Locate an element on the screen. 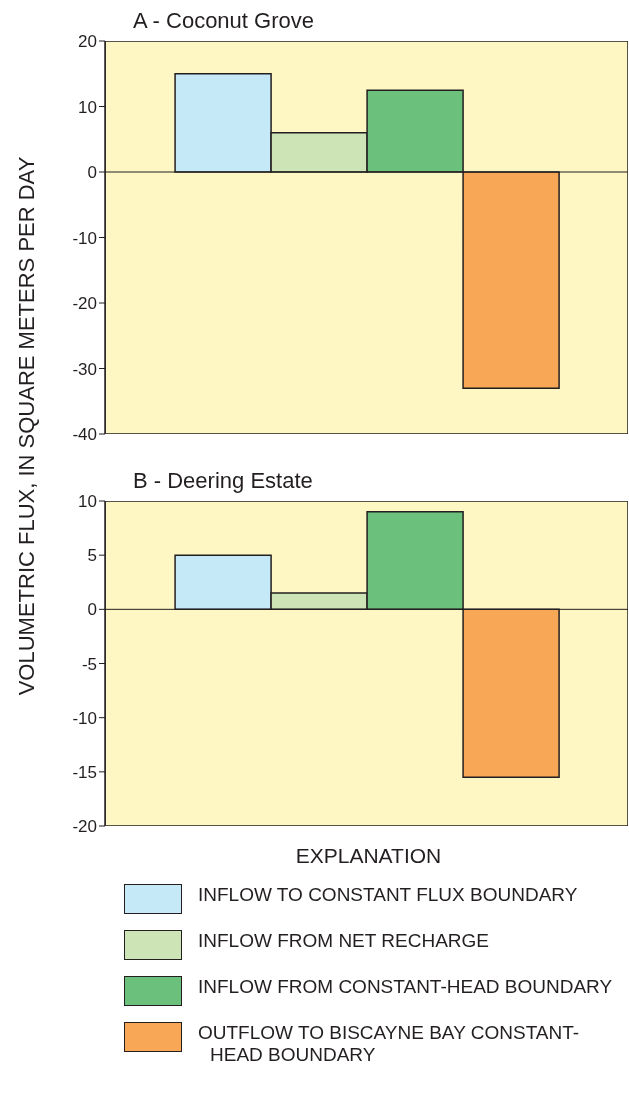  y-tick-label: 20 is located at coordinates (87, 42).